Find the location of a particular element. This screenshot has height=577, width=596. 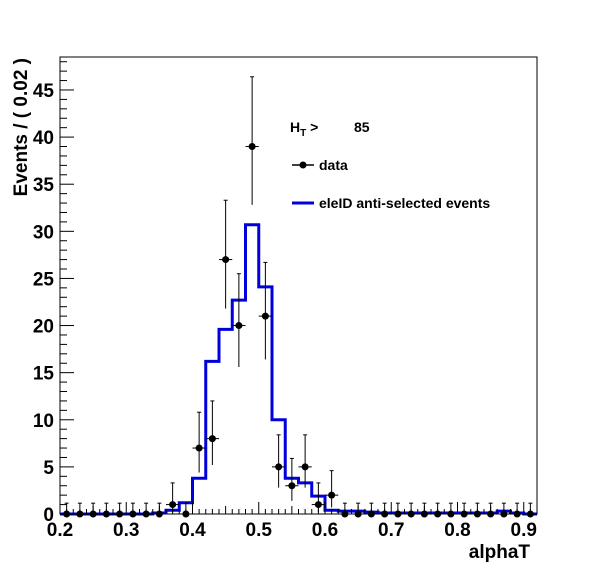

cut-label-main: H is located at coordinates (295, 127).